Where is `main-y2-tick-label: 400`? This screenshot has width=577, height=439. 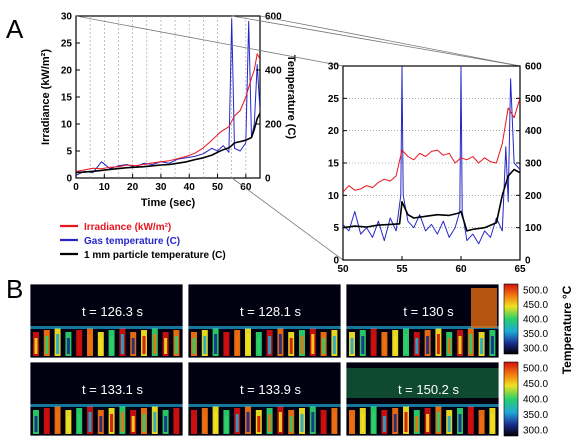
main-y2-tick-label: 400 is located at coordinates (273, 71).